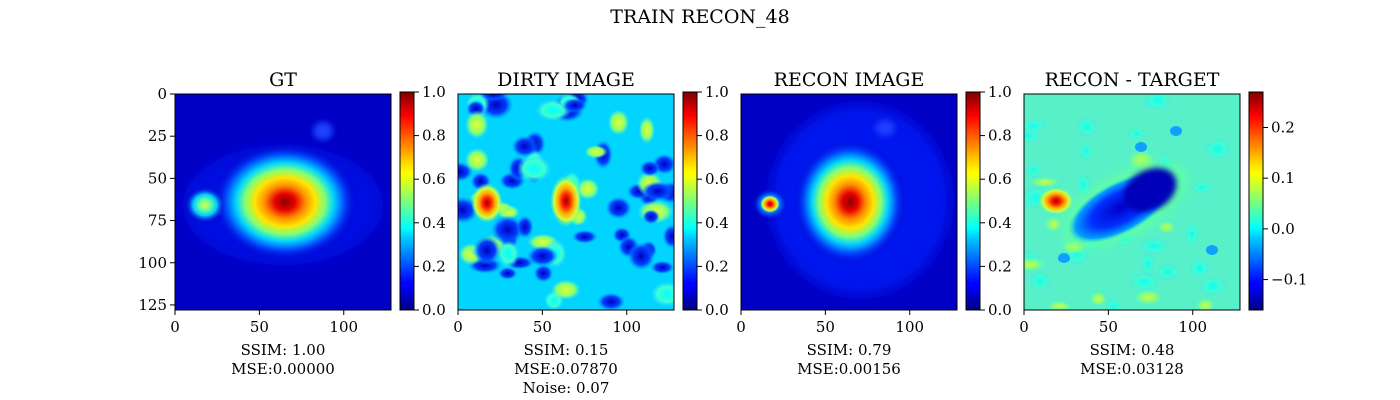 The width and height of the screenshot is (1400, 400). Describe the element at coordinates (152, 305) in the screenshot. I see `y-tick-label: 125` at that location.